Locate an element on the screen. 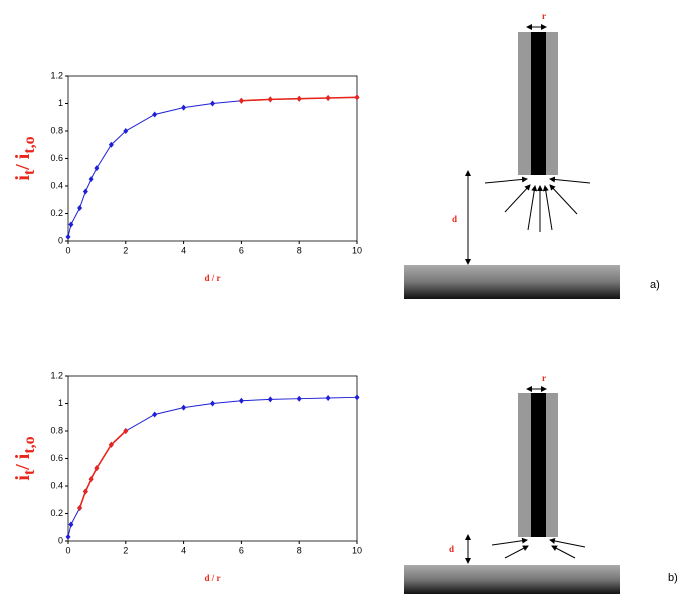 The width and height of the screenshot is (683, 594). diagram-b: r d b) is located at coordinates (541, 483).